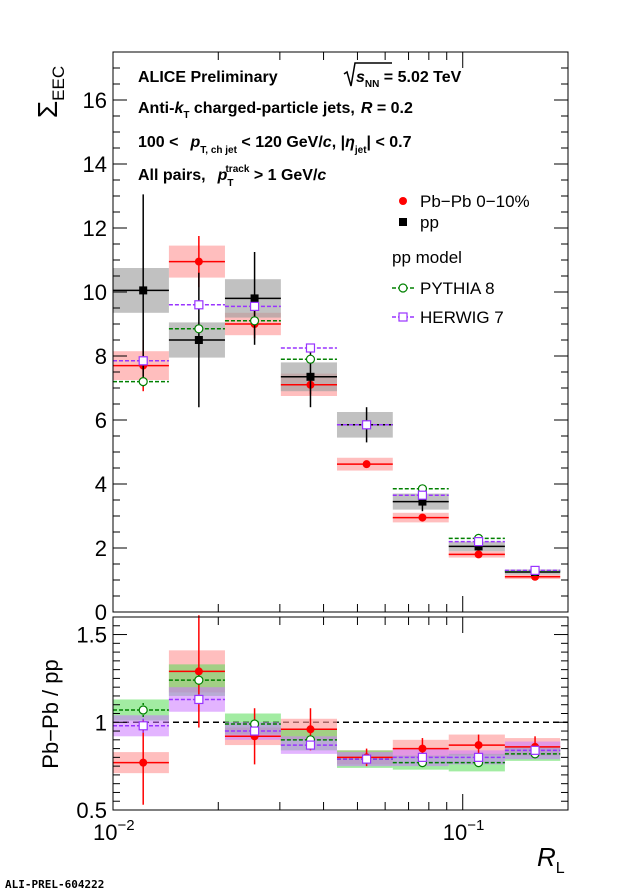 The image size is (620, 894). What do you see at coordinates (429, 222) in the screenshot?
I see `legend-pp-label: pp` at bounding box center [429, 222].